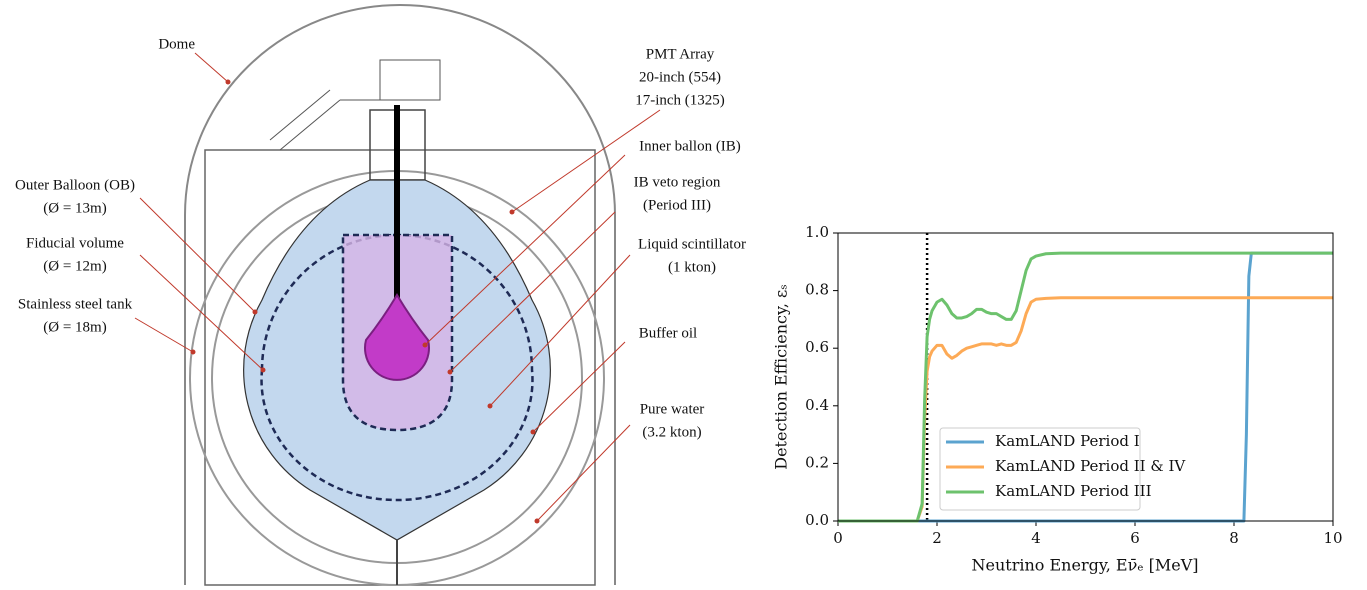 The image size is (1367, 590). I want to click on legend-label: KamLAND Period III, so click(1073, 491).